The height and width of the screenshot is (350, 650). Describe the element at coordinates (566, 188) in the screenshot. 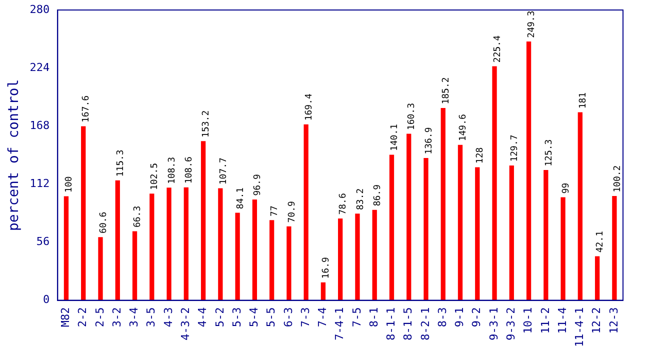

I see `data-label: 99` at that location.